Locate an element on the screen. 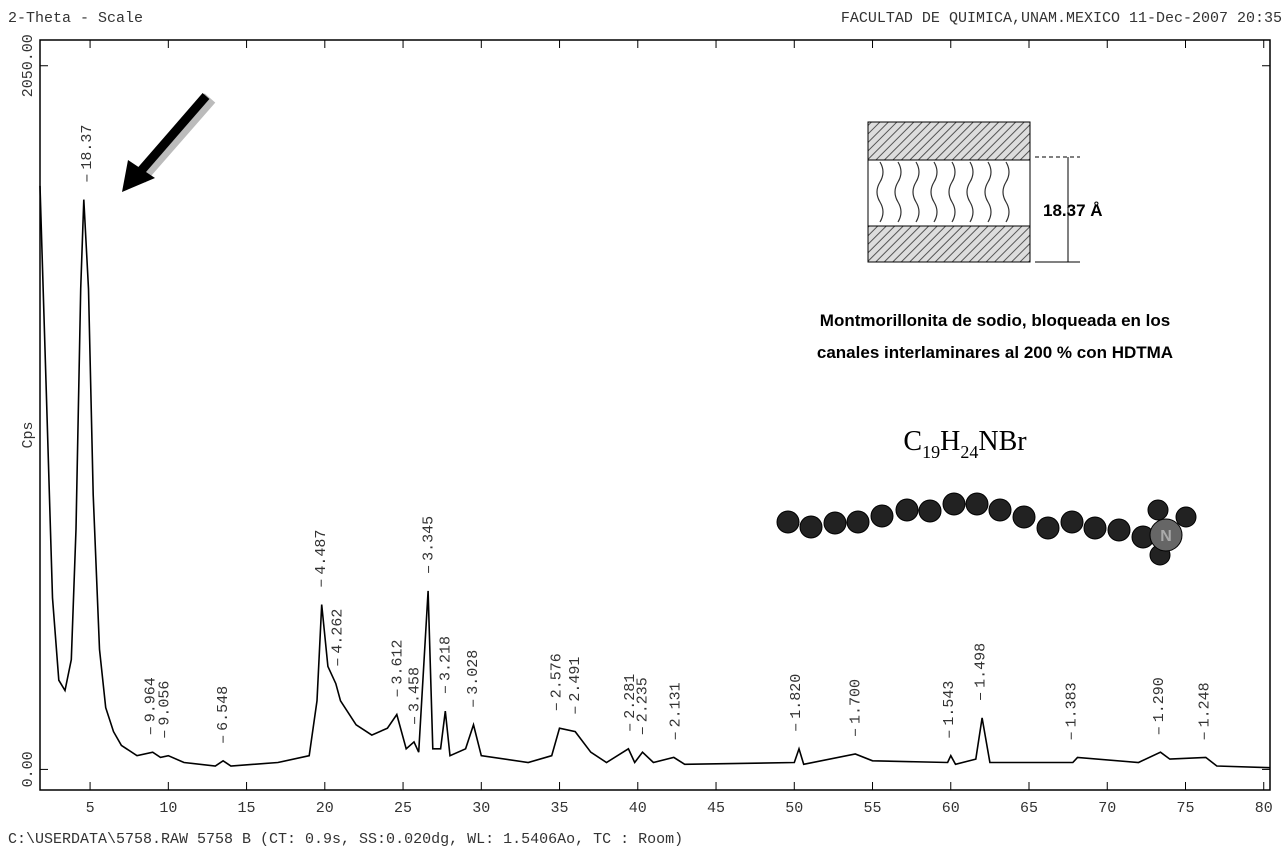  peak-label: 18.37 is located at coordinates (87, 147).